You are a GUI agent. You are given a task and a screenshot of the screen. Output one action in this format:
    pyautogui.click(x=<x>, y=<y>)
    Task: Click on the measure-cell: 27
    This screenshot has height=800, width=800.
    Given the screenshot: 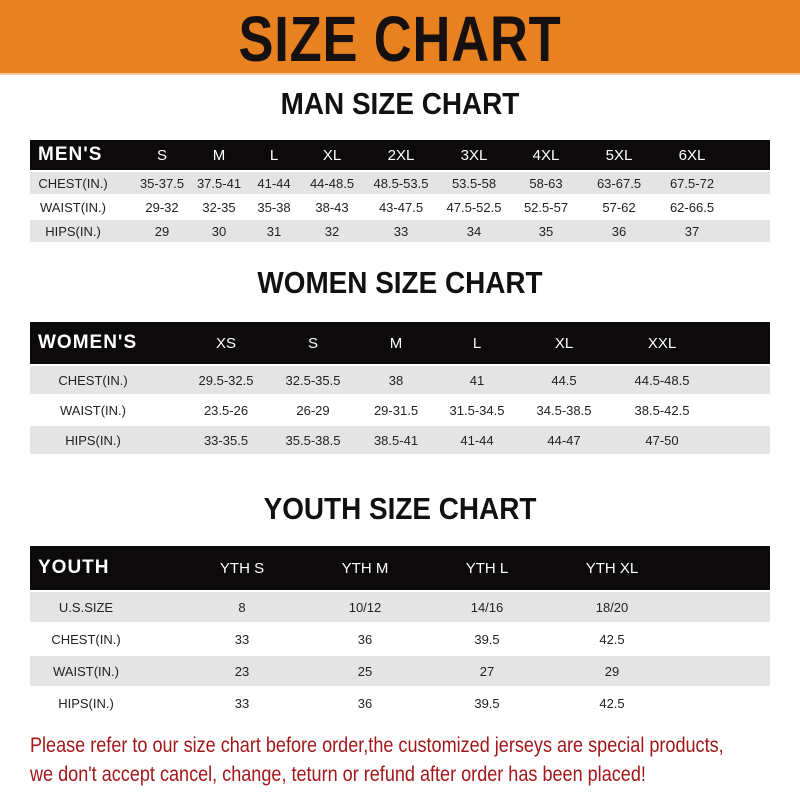 What is the action you would take?
    pyautogui.click(x=487, y=671)
    